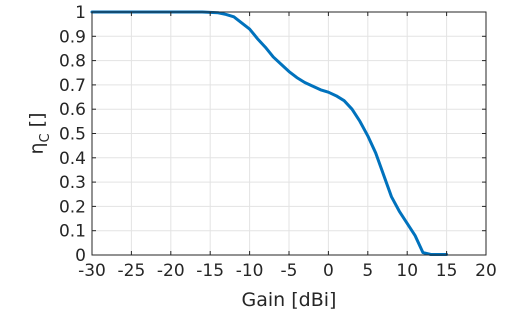  I want to click on y-tick-label: 0.5, so click(72, 135).